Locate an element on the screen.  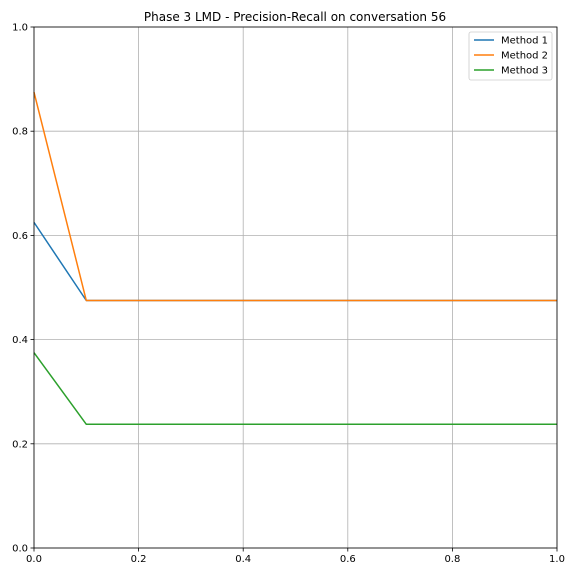
y-tick-label: 1.0 is located at coordinates (20, 28).